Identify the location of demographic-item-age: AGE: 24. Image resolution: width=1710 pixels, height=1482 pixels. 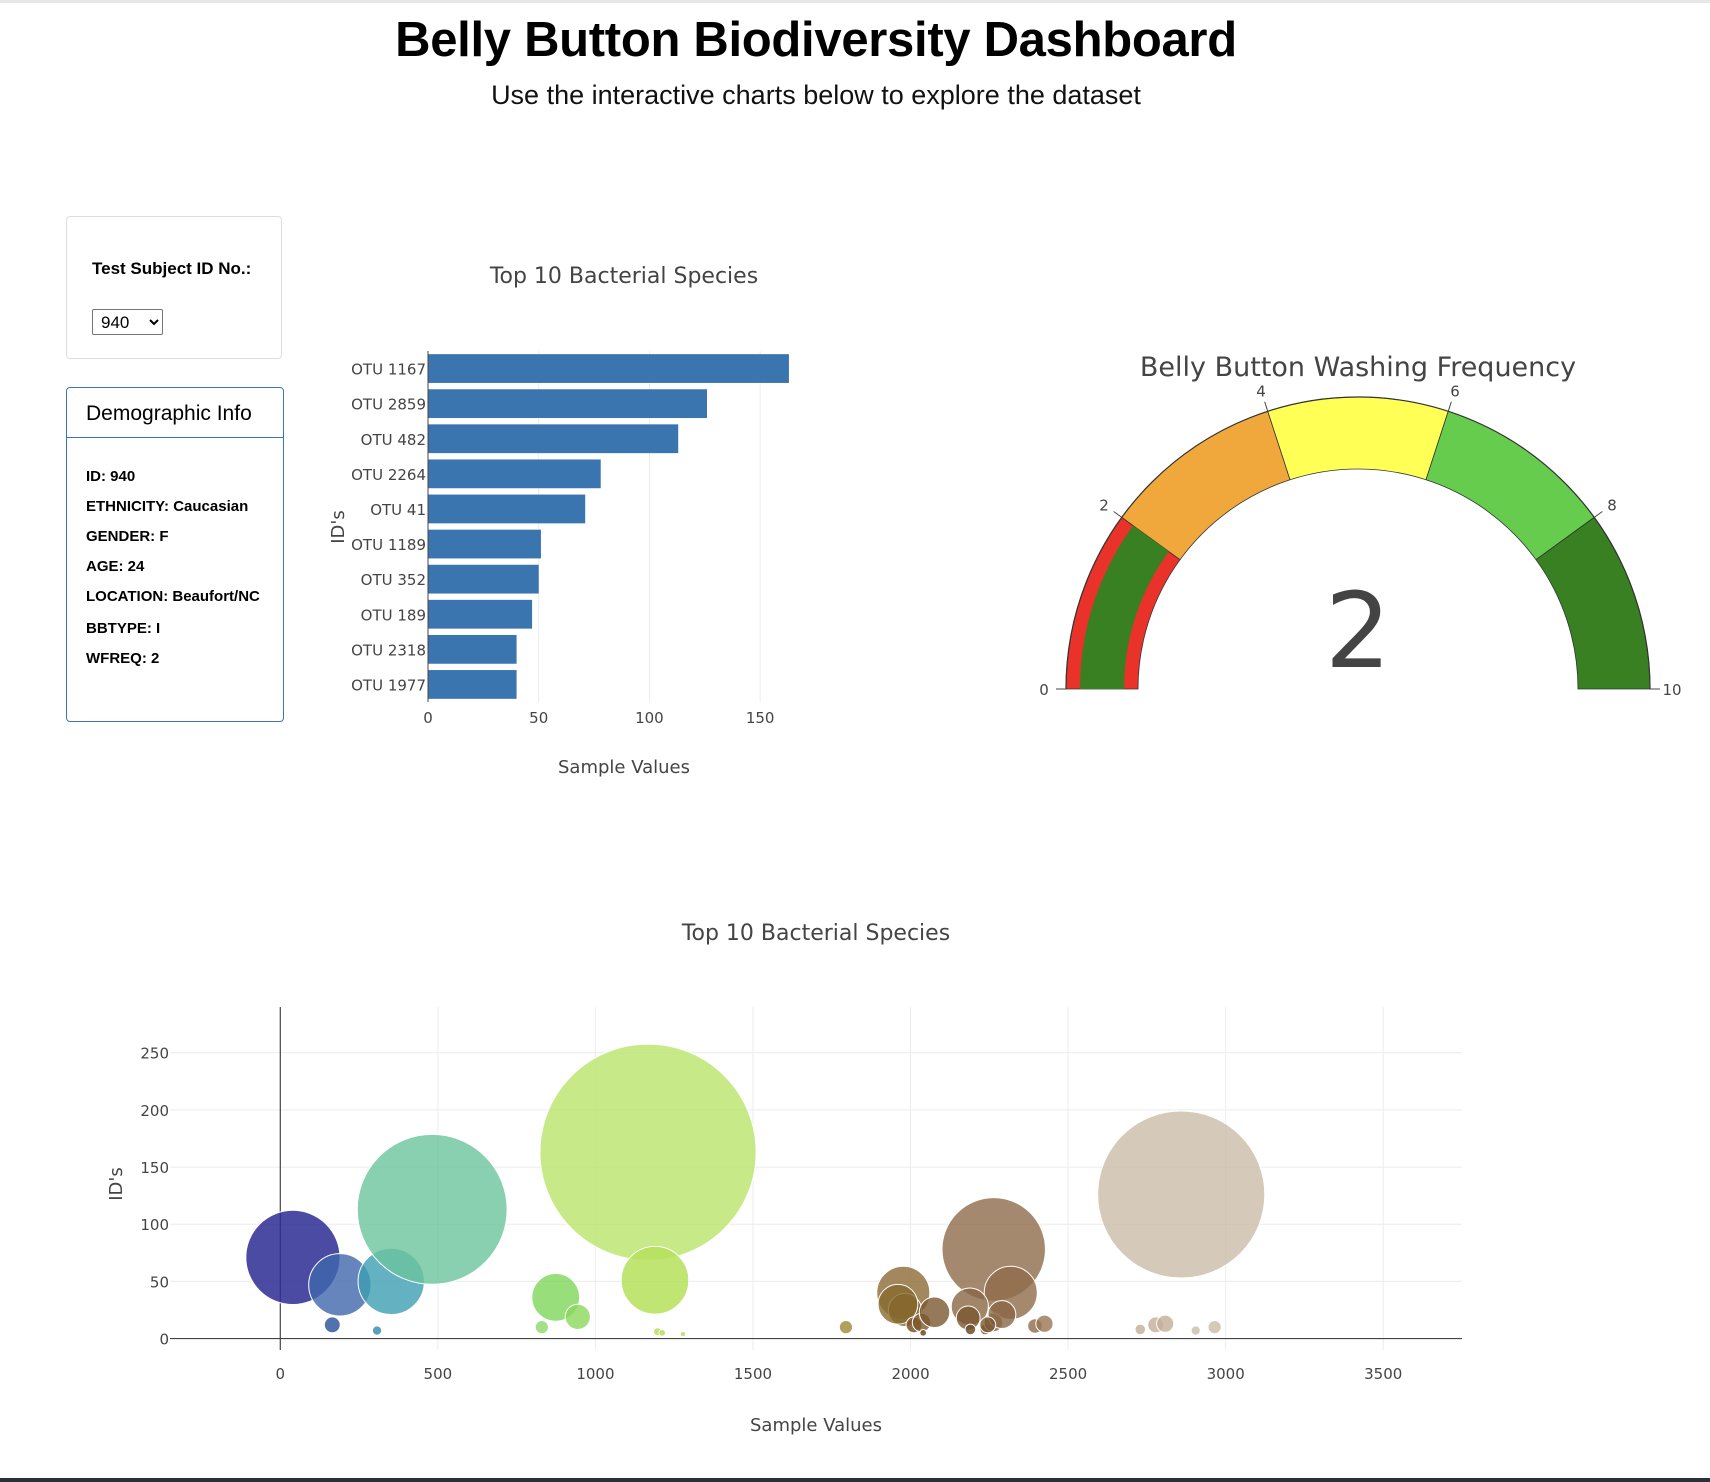
(115, 566).